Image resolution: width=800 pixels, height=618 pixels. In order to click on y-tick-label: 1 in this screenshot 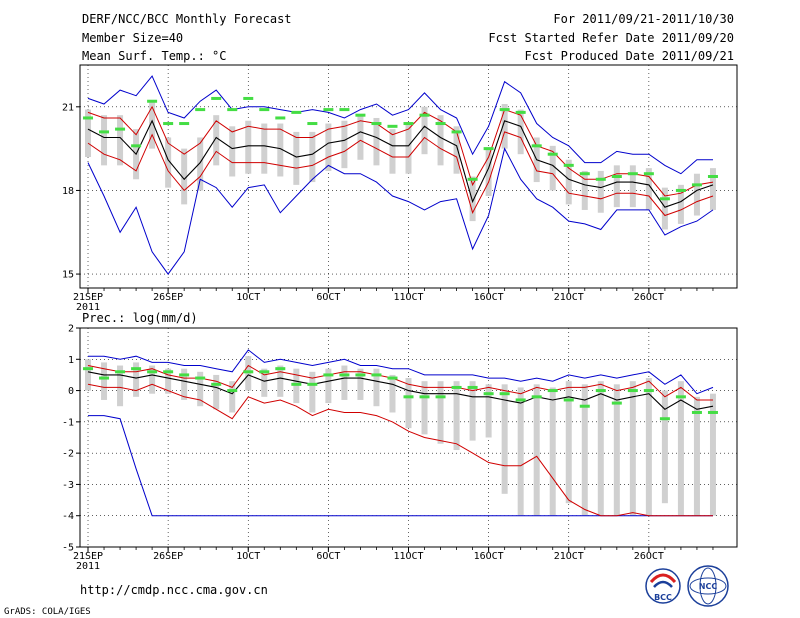, I will do `click(71, 360)`.